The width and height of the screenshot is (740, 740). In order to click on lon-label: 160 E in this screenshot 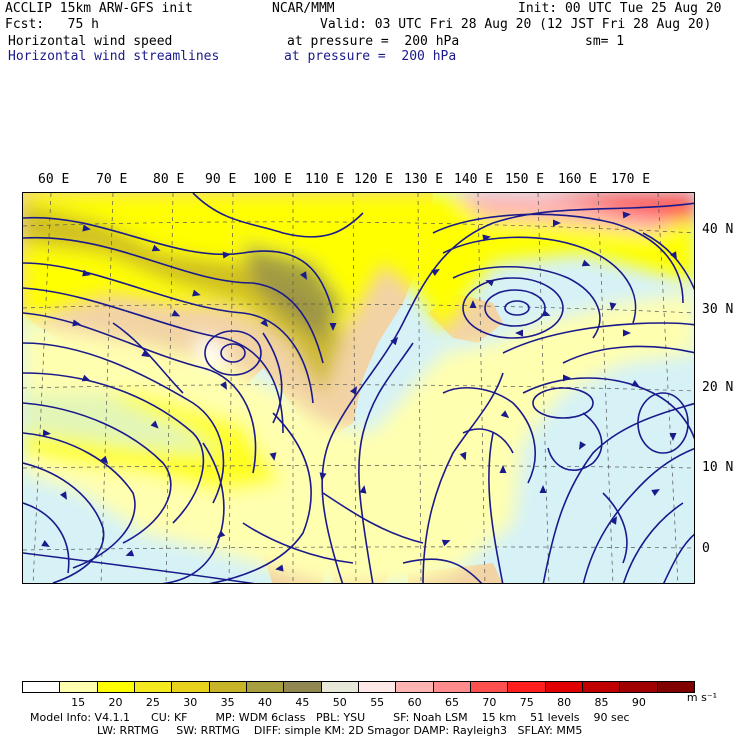, I will do `click(578, 179)`.